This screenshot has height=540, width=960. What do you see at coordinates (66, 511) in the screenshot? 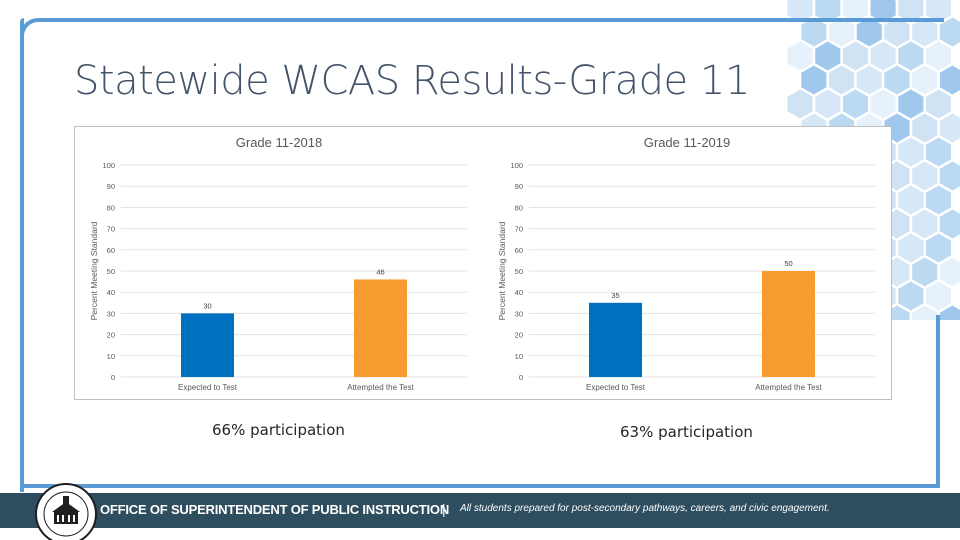
I see `ospi-seal-logo` at bounding box center [66, 511].